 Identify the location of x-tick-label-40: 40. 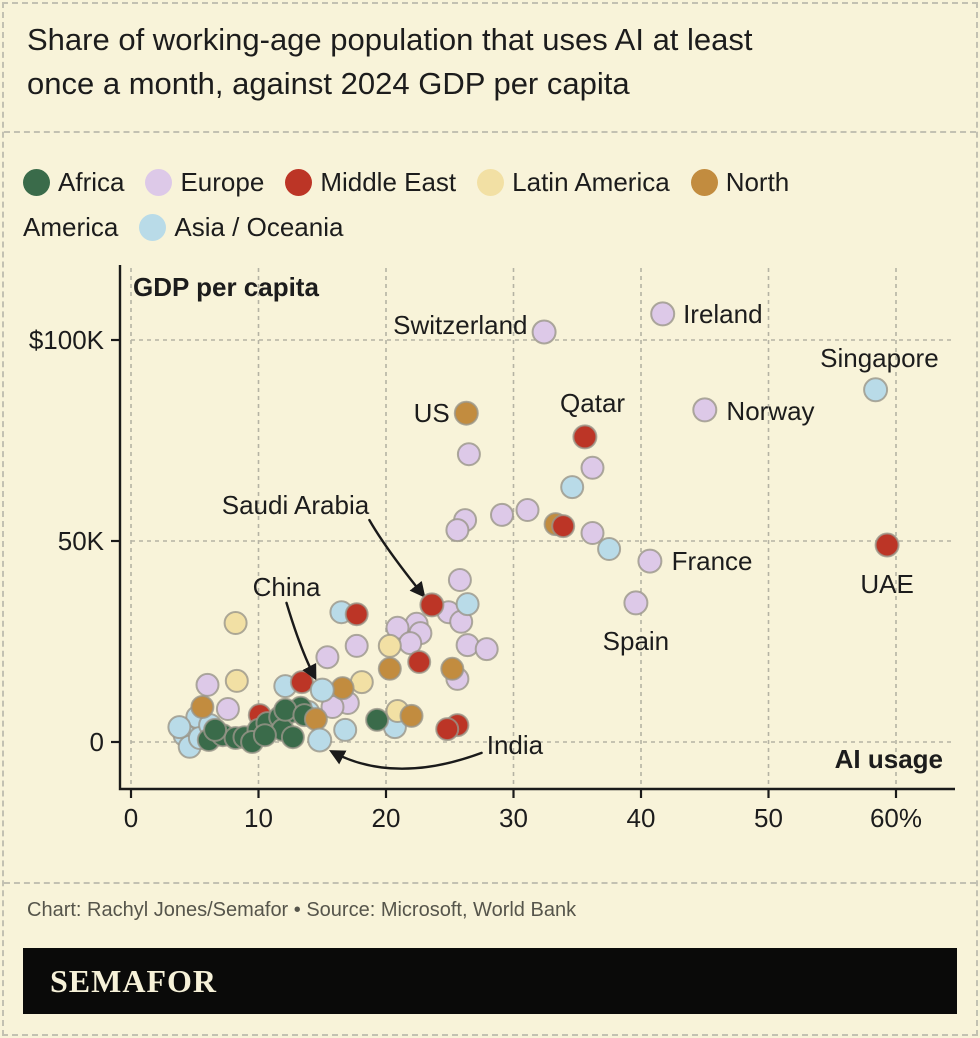
(641, 818).